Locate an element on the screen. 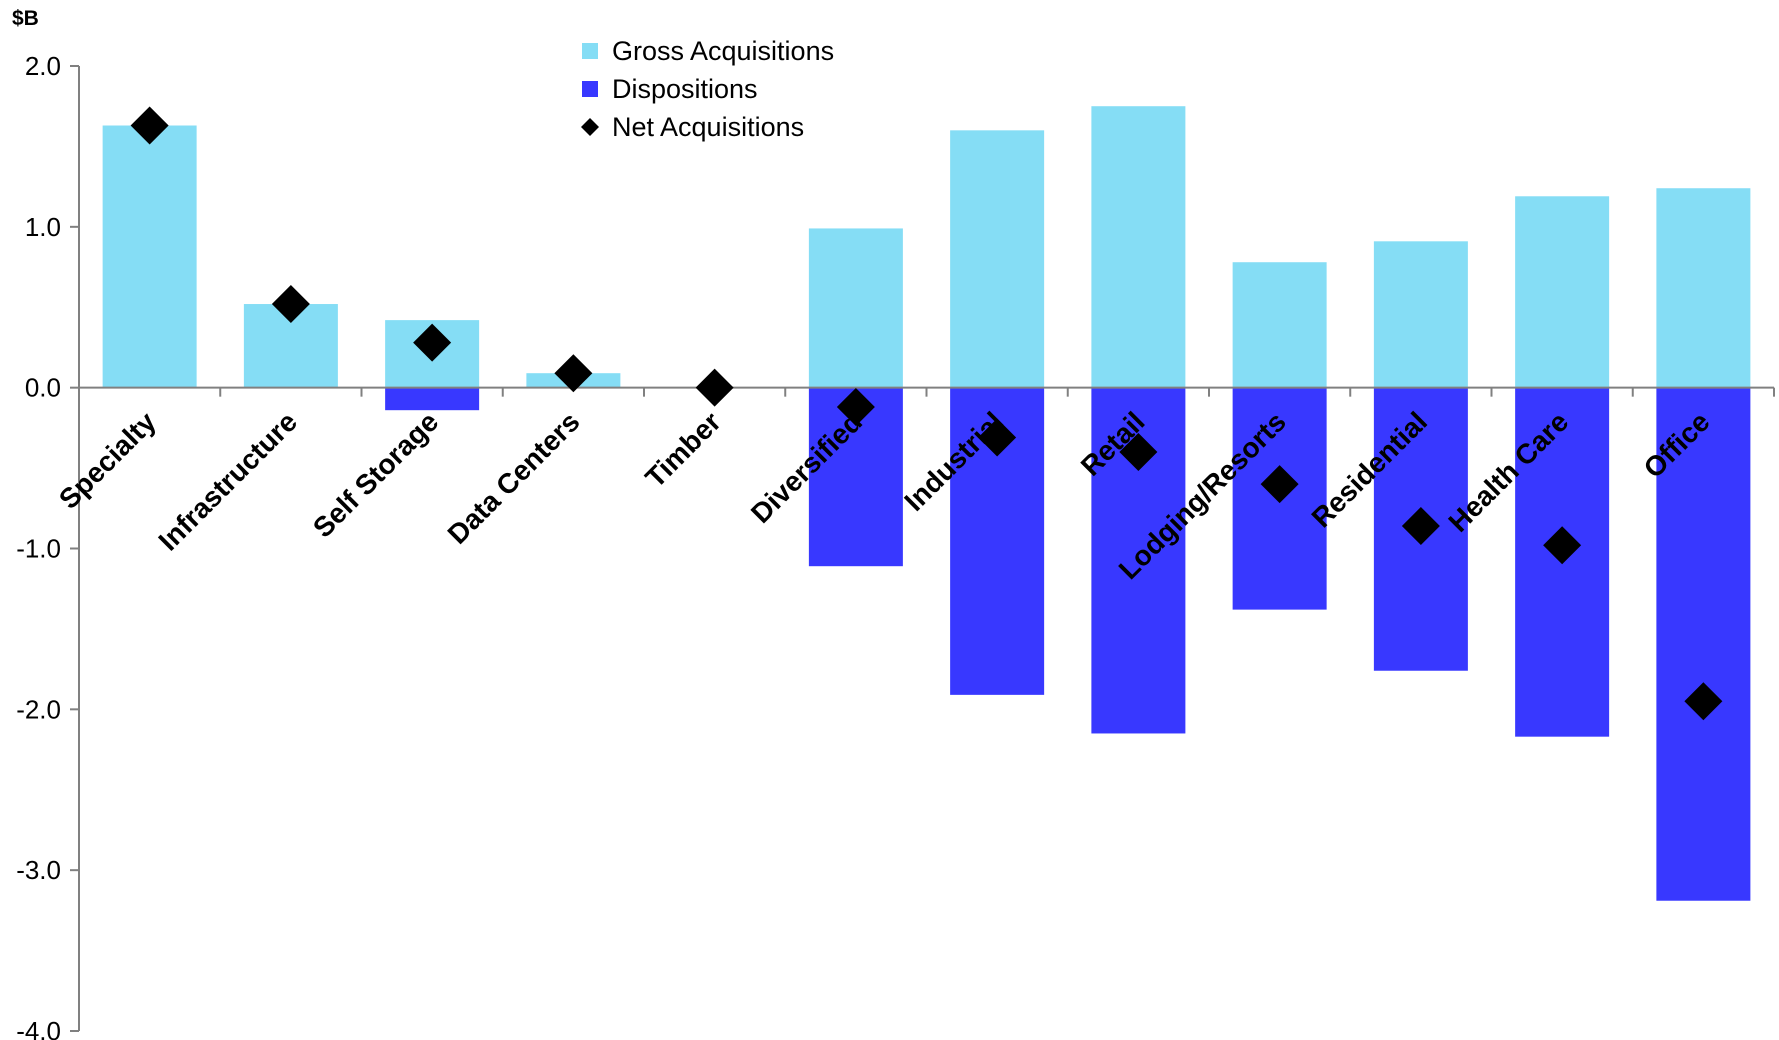  bar-gross-acquisitions-diversified is located at coordinates (855, 308).